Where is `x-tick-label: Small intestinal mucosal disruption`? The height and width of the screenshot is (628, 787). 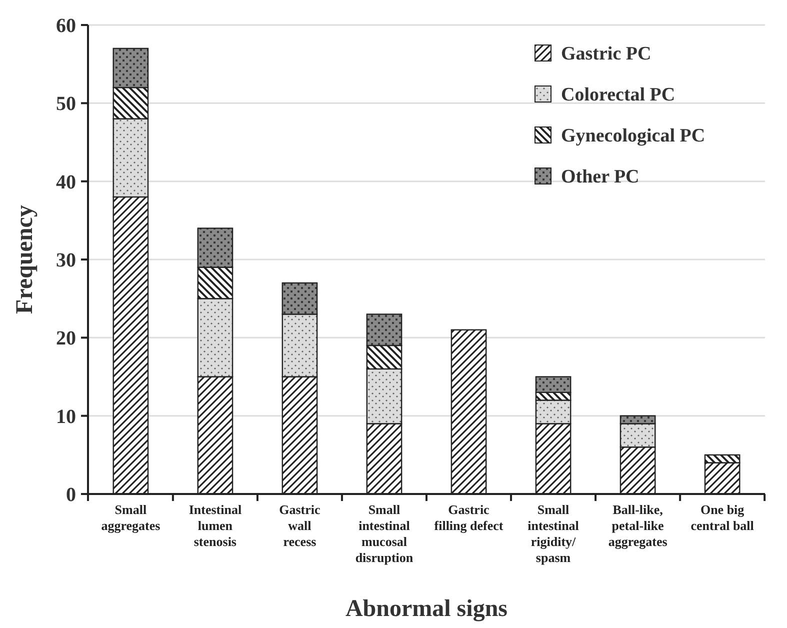
x-tick-label: Small intestinal mucosal disruption is located at coordinates (384, 533).